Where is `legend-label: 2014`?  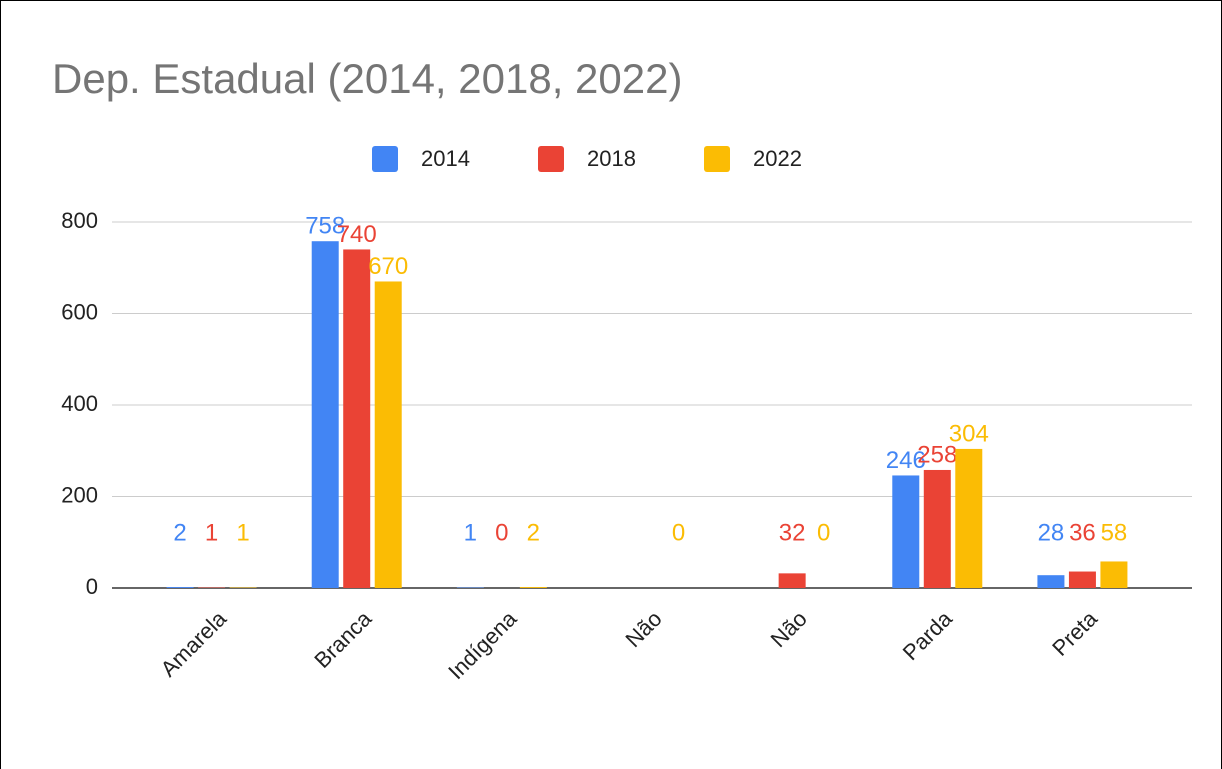
legend-label: 2014 is located at coordinates (445, 158).